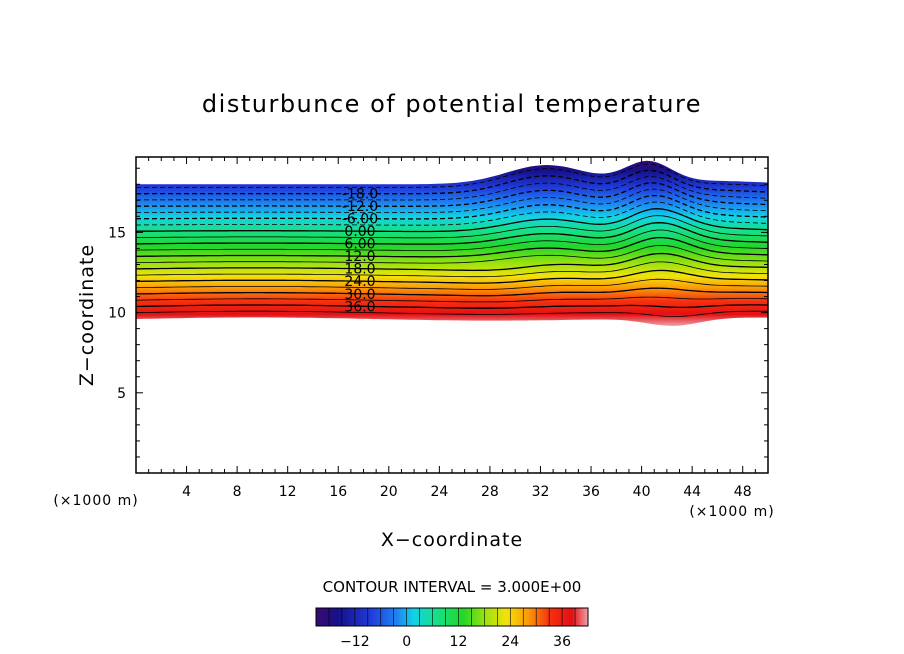 The height and width of the screenshot is (654, 904). What do you see at coordinates (490, 492) in the screenshot?
I see `x-tick-label: 28` at bounding box center [490, 492].